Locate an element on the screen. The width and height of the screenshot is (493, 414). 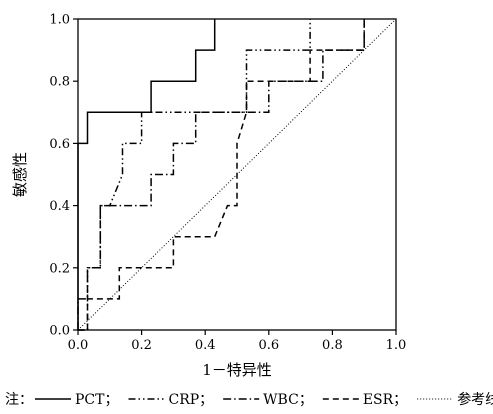
y-tick-label: 0.6 is located at coordinates (59, 144).